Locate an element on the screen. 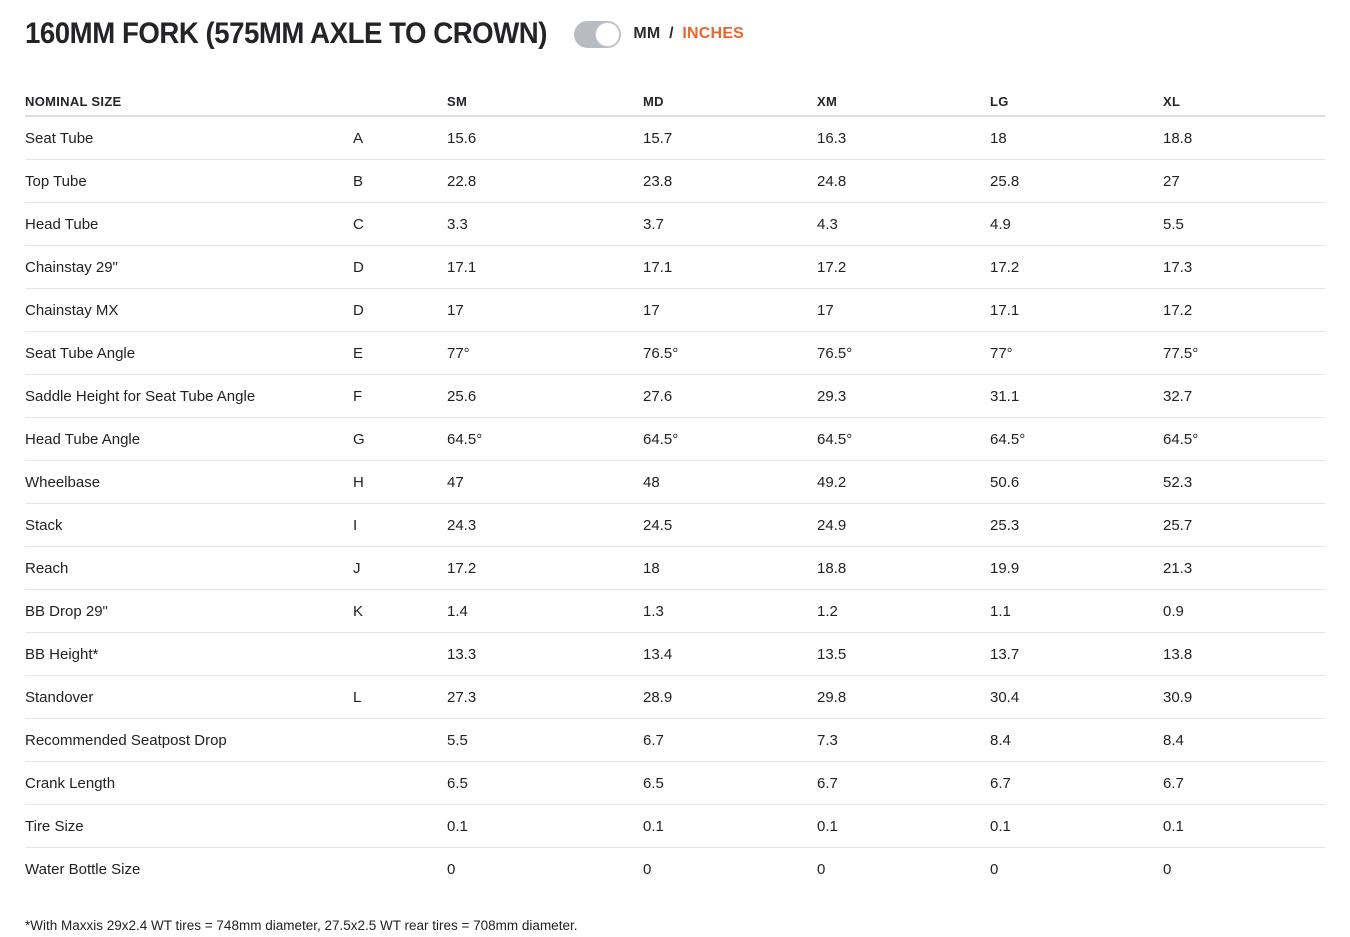  row-value-md: 48 is located at coordinates (651, 482).